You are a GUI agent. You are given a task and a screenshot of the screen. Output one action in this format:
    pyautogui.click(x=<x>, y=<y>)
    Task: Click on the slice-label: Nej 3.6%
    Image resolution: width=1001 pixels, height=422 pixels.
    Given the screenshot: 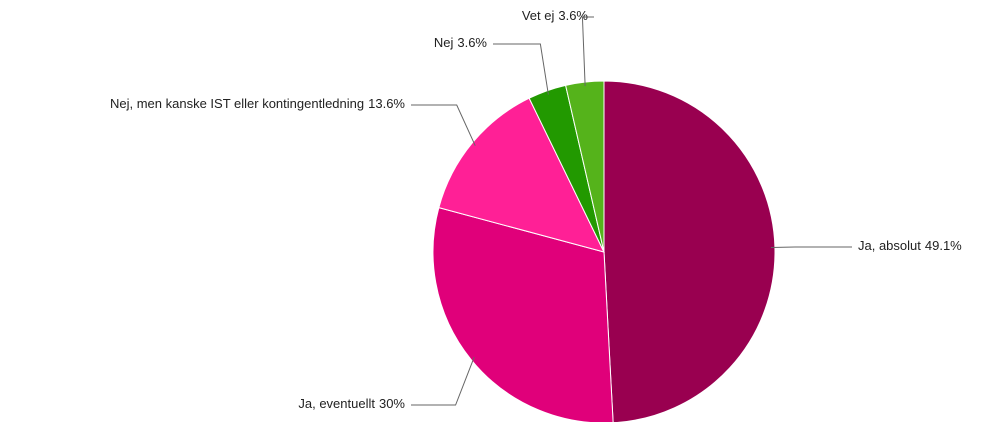 What is the action you would take?
    pyautogui.click(x=461, y=42)
    